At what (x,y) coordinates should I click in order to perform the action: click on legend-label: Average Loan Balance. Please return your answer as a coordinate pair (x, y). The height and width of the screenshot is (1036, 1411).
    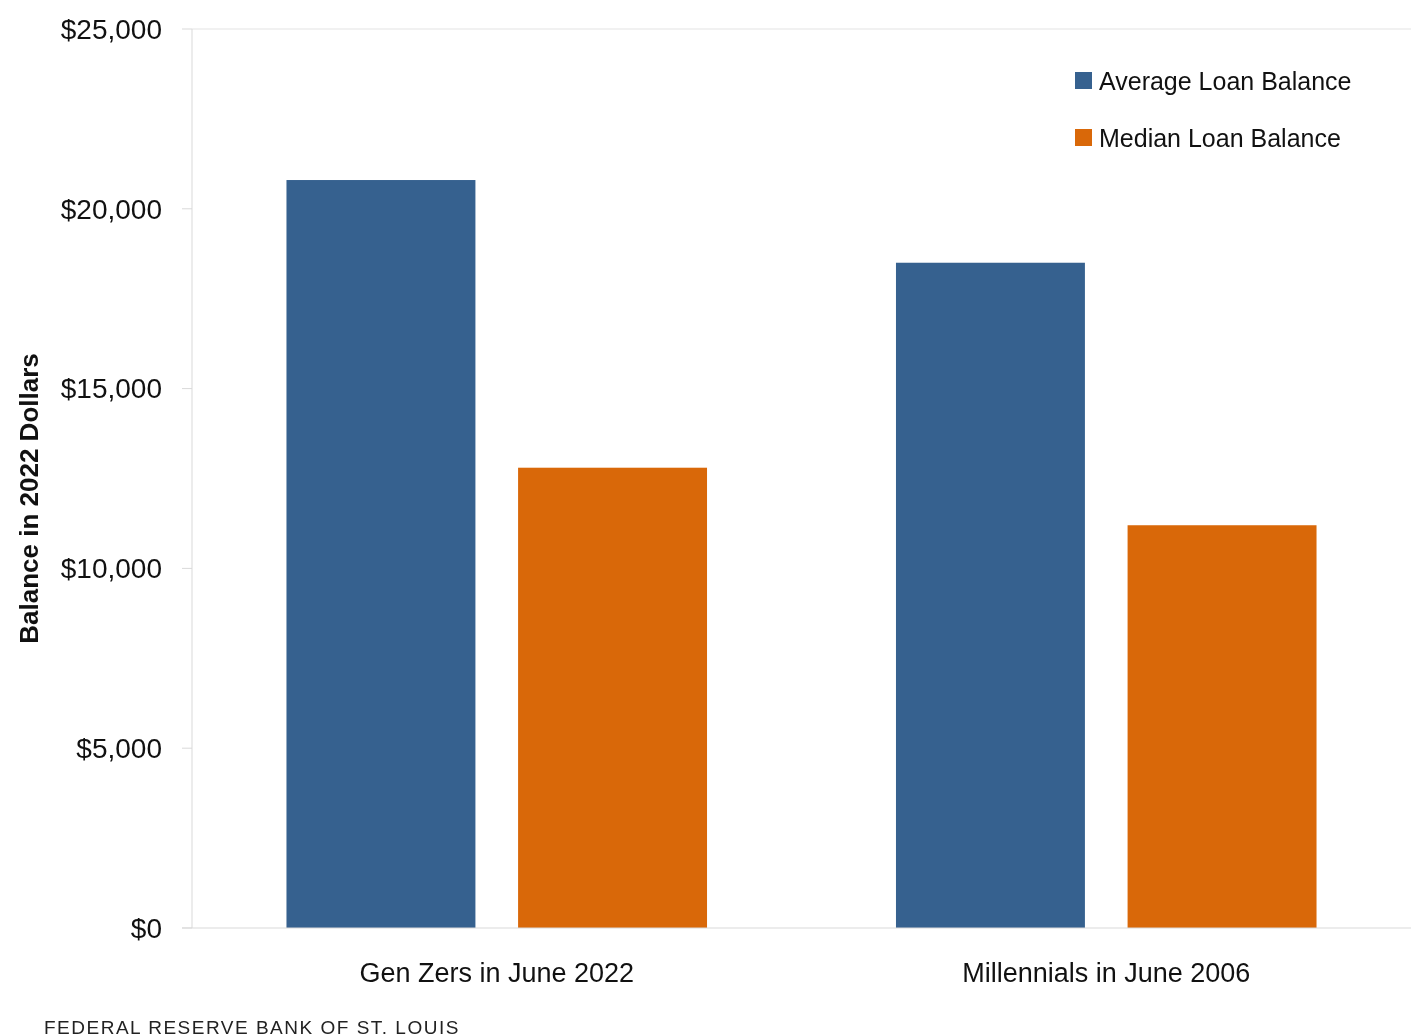
    Looking at the image, I should click on (1225, 80).